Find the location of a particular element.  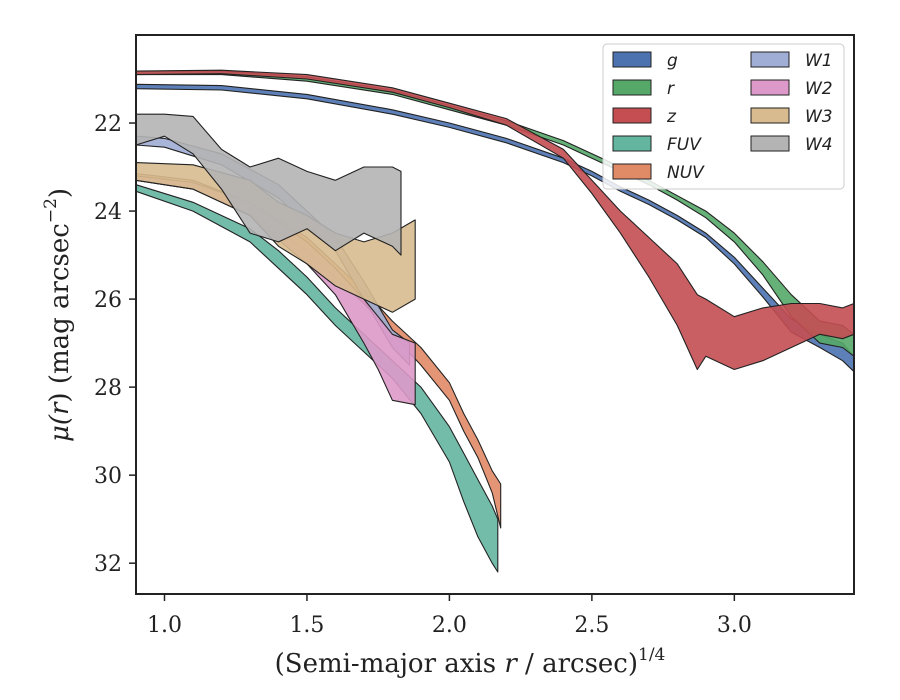

series-band-w4 is located at coordinates (268, 184).